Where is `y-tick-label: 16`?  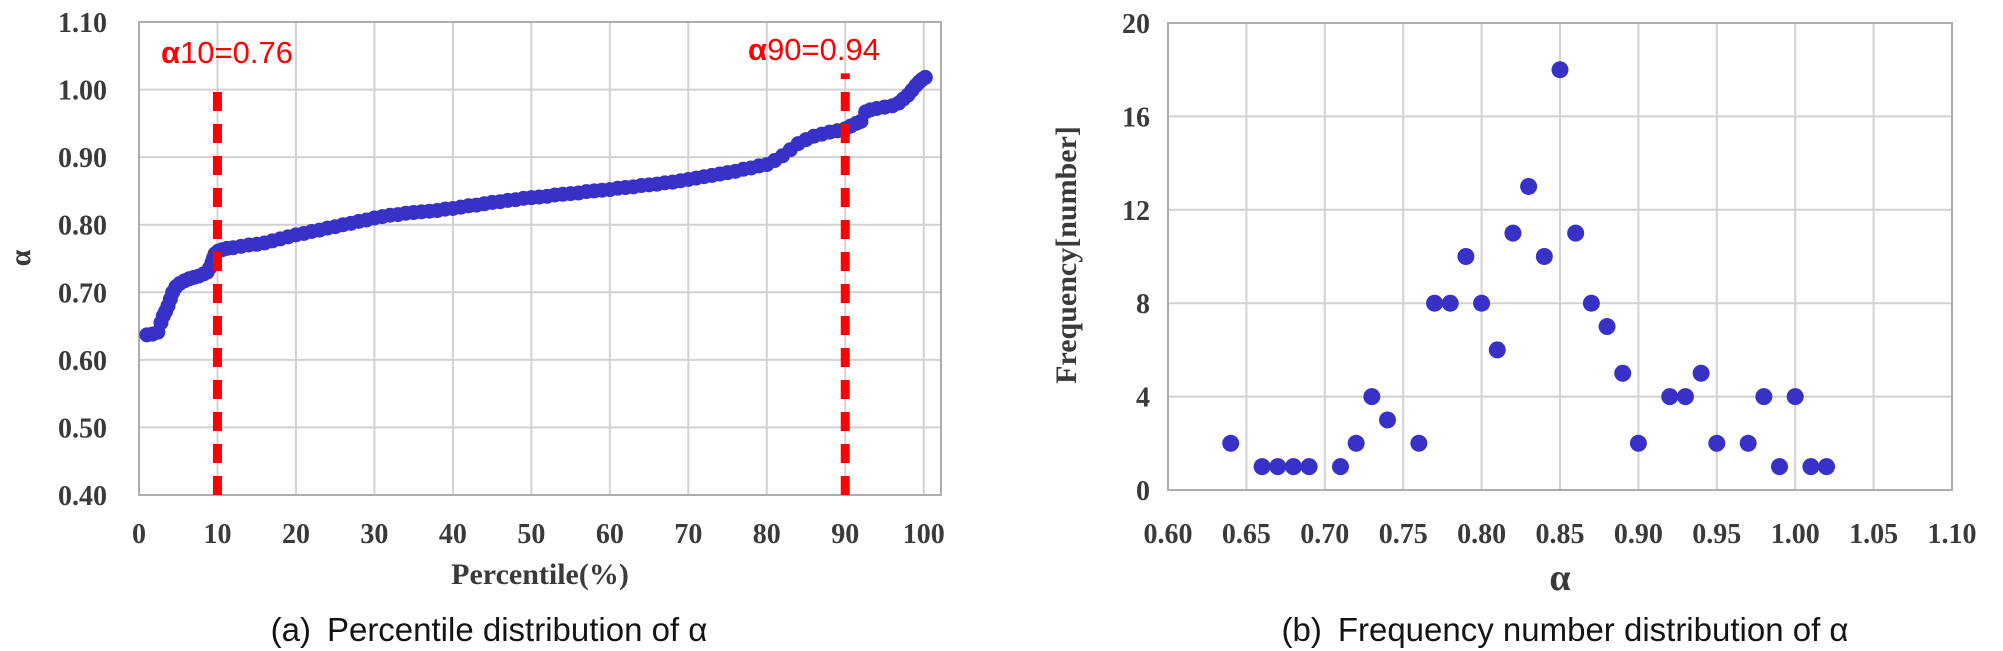
y-tick-label: 16 is located at coordinates (1136, 117).